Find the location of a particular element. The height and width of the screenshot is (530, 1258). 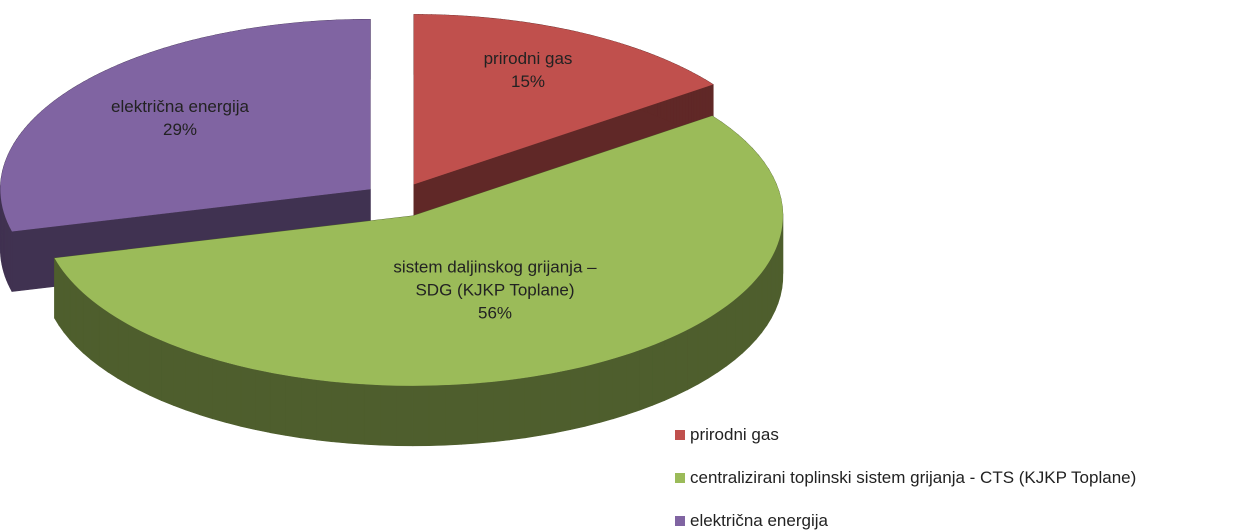

legend-item: električna energija is located at coordinates (751, 520).